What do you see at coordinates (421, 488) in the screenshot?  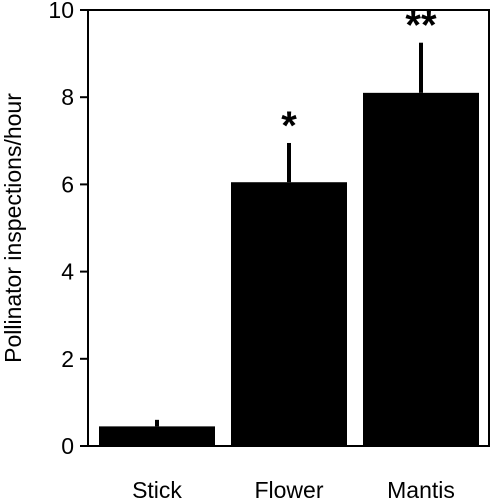 I see `x-tick-label-mantis: Mantis` at bounding box center [421, 488].